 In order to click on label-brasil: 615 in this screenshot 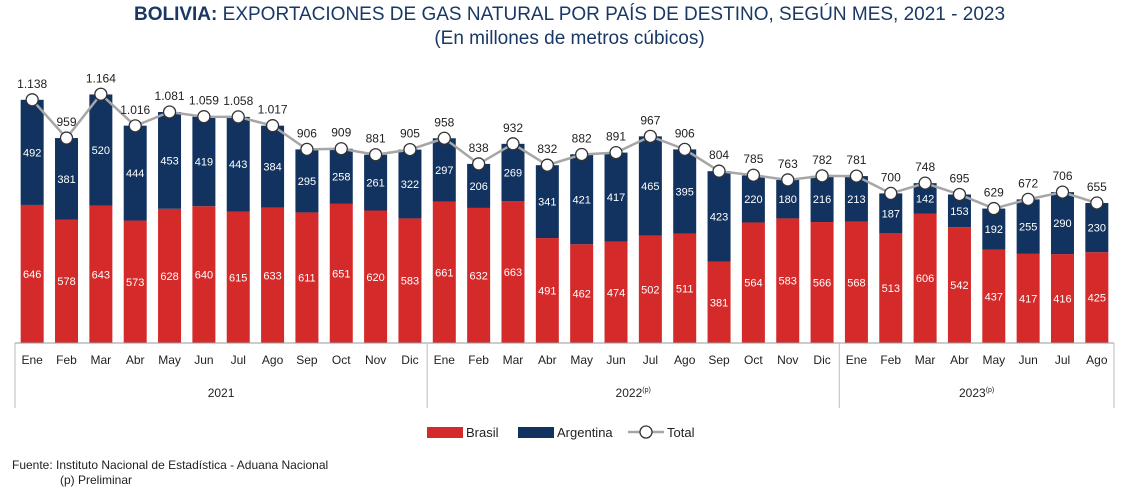, I will do `click(238, 278)`.